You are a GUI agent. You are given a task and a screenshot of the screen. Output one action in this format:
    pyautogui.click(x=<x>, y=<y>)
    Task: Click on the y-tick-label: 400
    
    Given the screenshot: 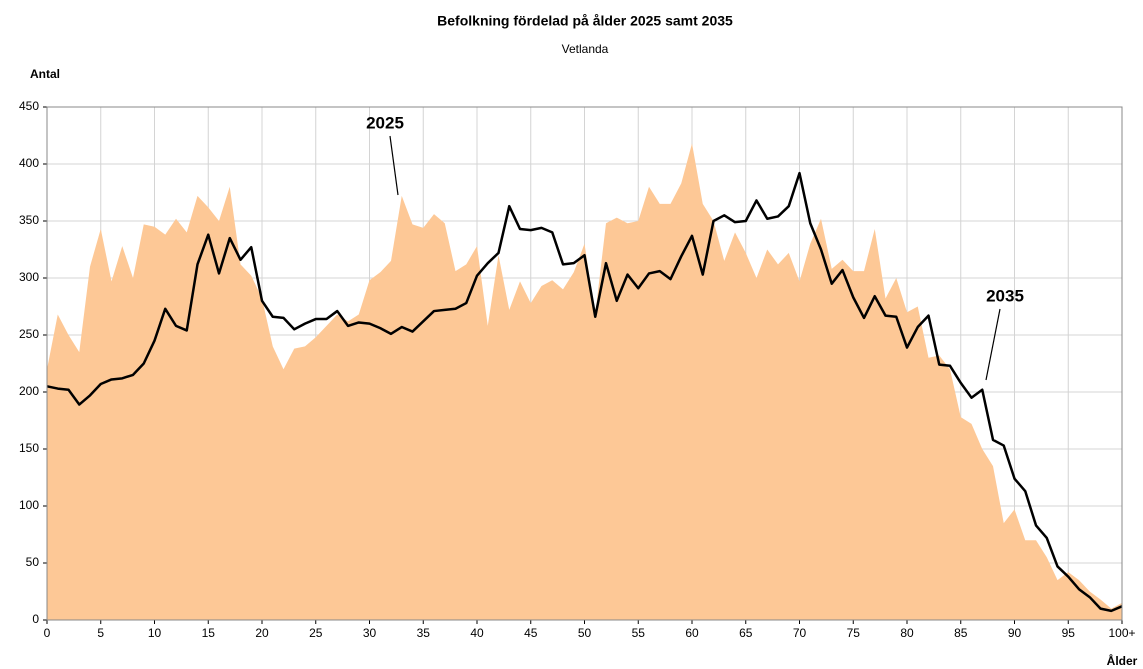 What is the action you would take?
    pyautogui.click(x=29, y=163)
    